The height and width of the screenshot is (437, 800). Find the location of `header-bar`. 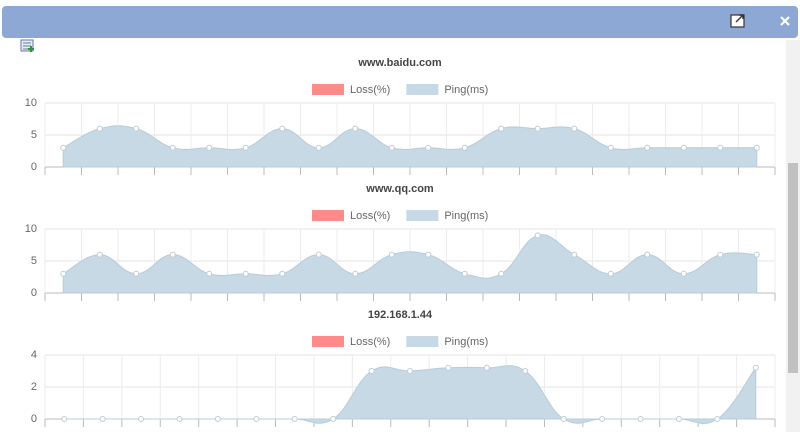

header-bar is located at coordinates (400, 22).